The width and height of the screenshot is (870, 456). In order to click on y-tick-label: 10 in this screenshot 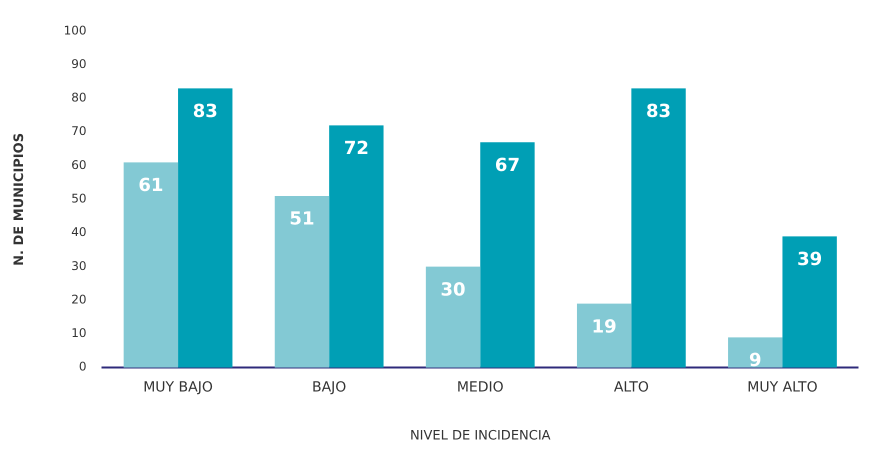, I will do `click(79, 333)`.